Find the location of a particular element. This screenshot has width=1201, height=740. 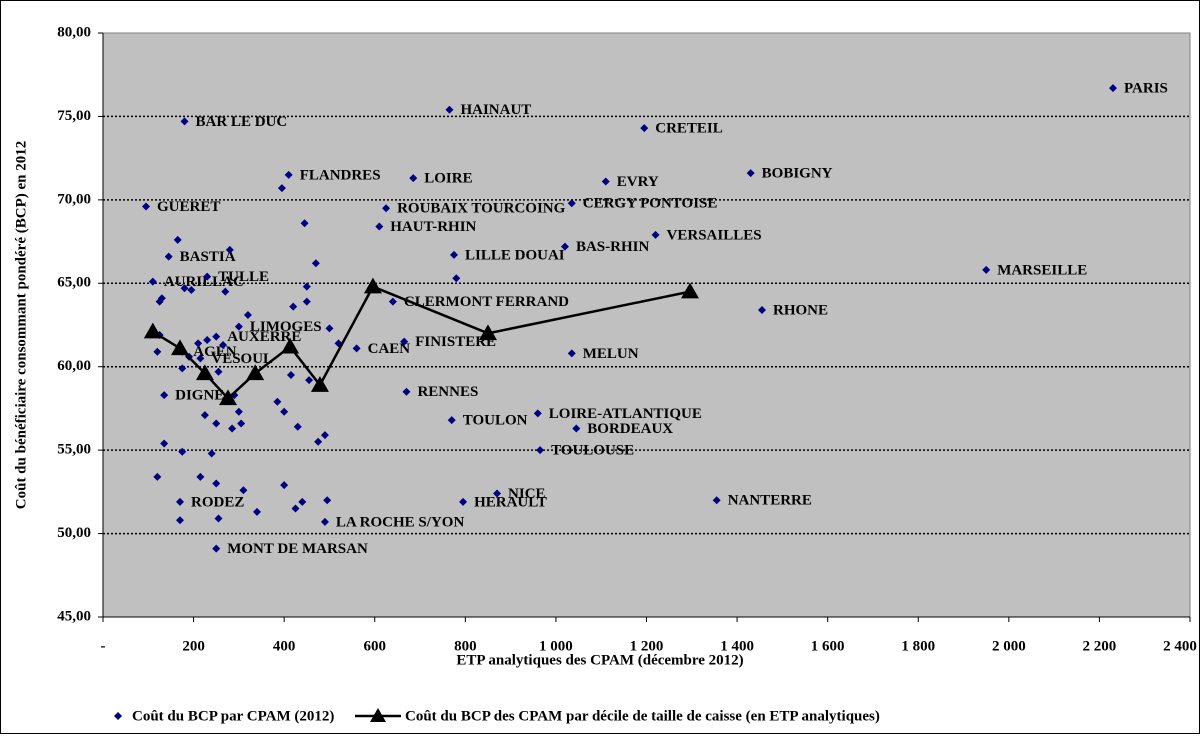

point-label: PARIS is located at coordinates (1146, 89).